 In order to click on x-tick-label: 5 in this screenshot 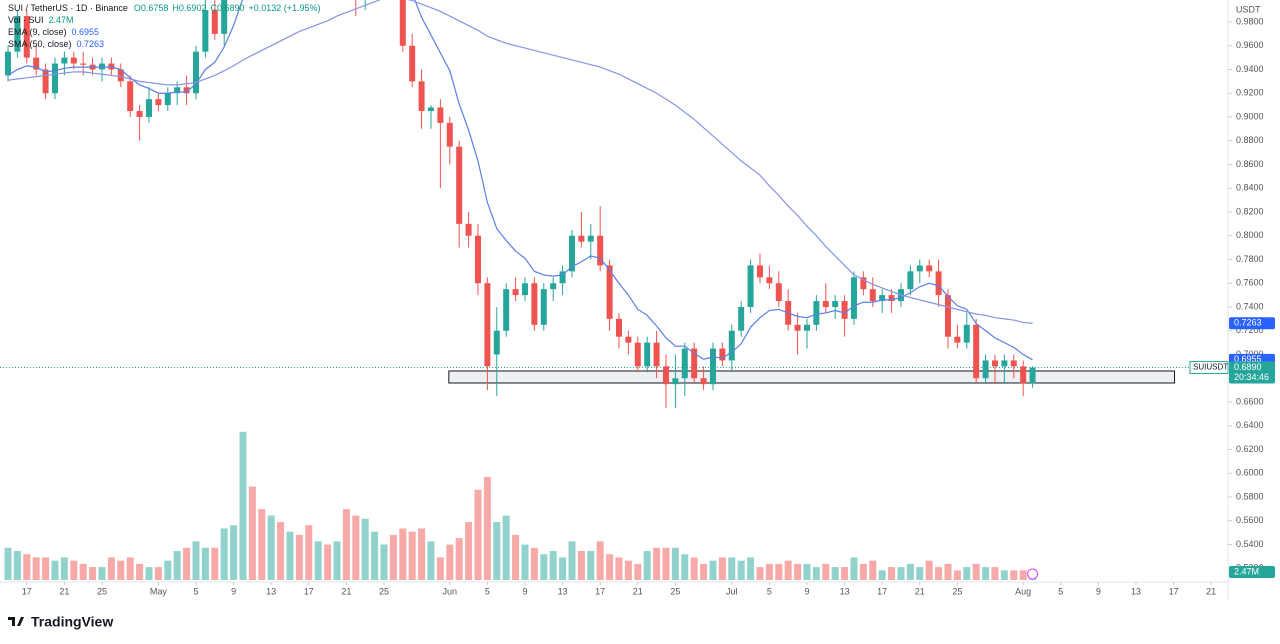, I will do `click(195, 591)`.